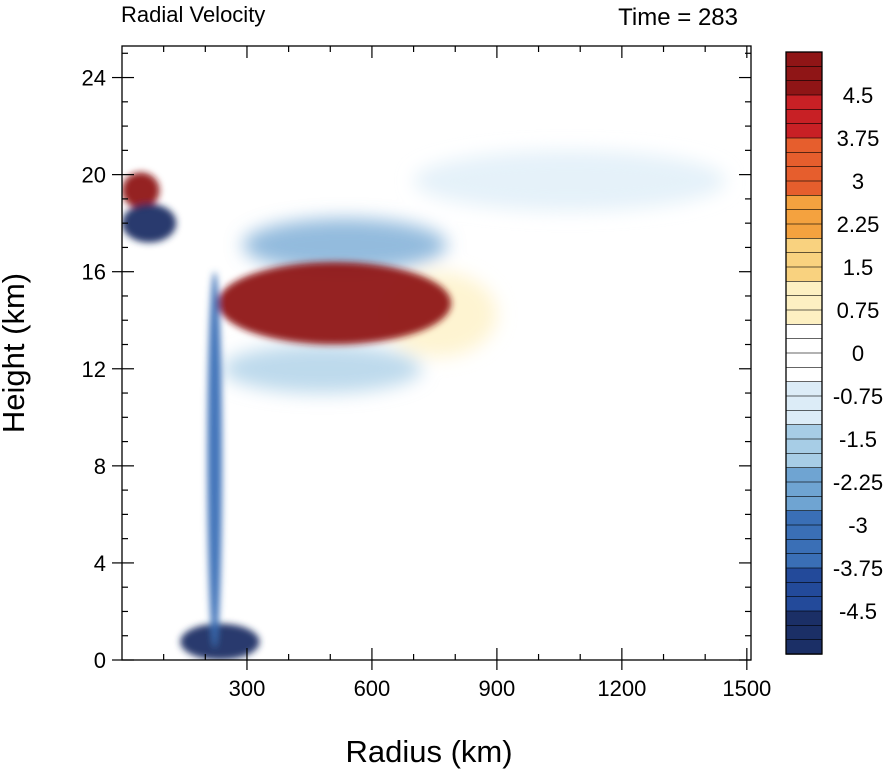 This screenshot has height=774, width=895. What do you see at coordinates (621, 688) in the screenshot?
I see `x-tick-label: 1200` at bounding box center [621, 688].